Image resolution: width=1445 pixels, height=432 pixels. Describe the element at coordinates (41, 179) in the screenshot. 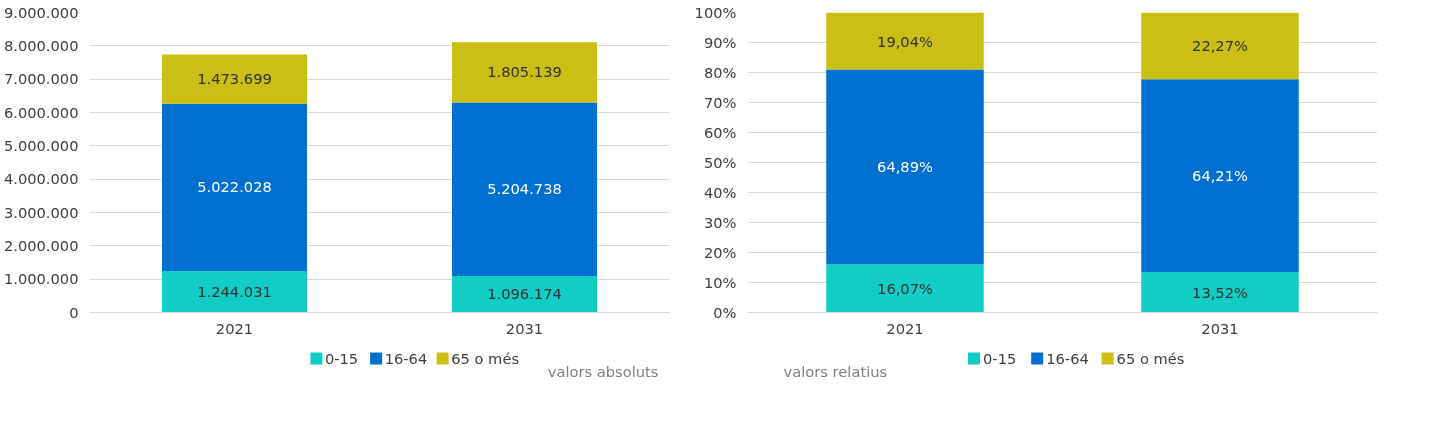

I see `y-tick-label: 4.000.000` at that location.